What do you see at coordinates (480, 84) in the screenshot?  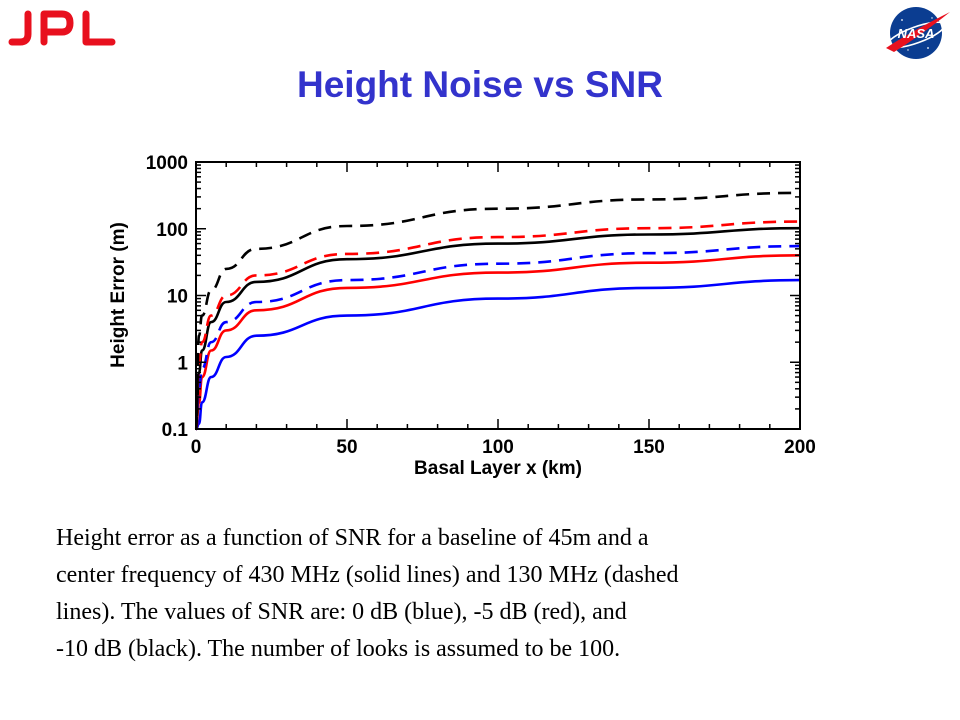 I see `slide-title: Height Noise vs SNR` at bounding box center [480, 84].